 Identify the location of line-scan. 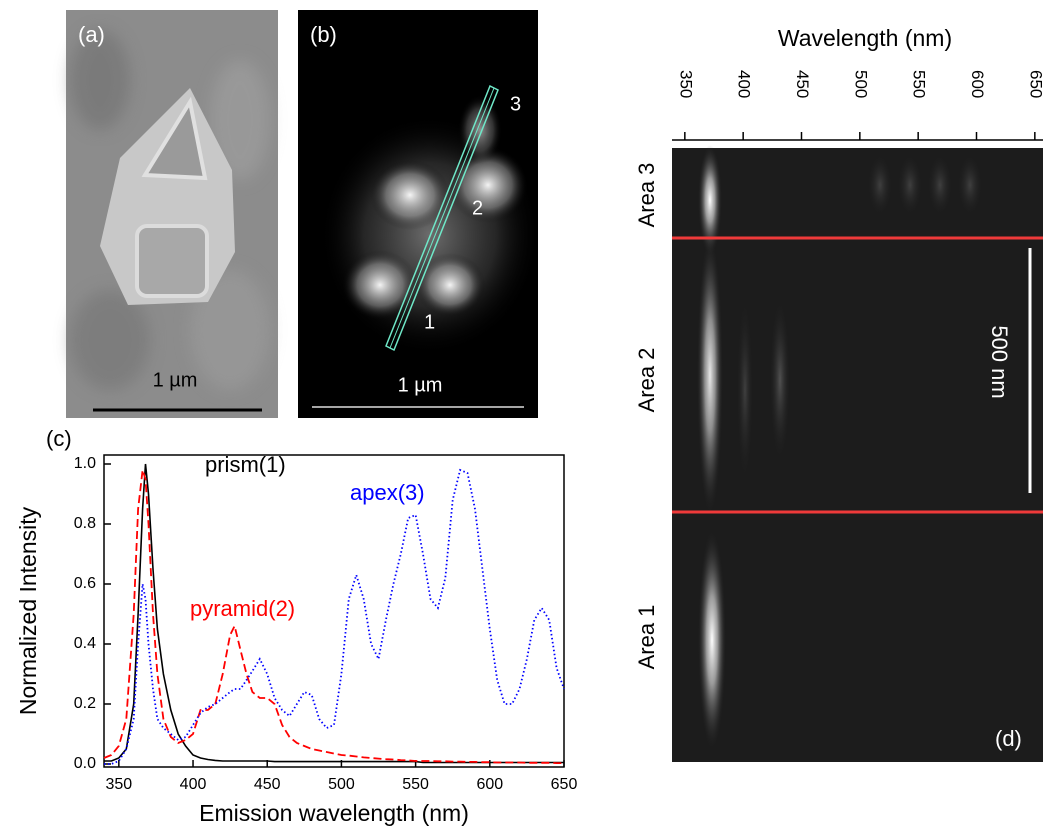
(442, 218).